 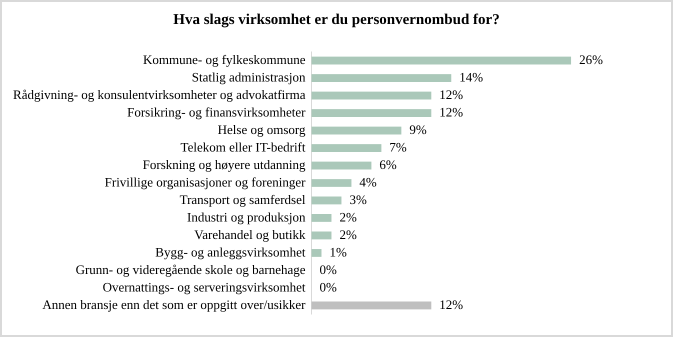 What do you see at coordinates (250, 234) in the screenshot?
I see `y-tick-label: Varehandel og butikk` at bounding box center [250, 234].